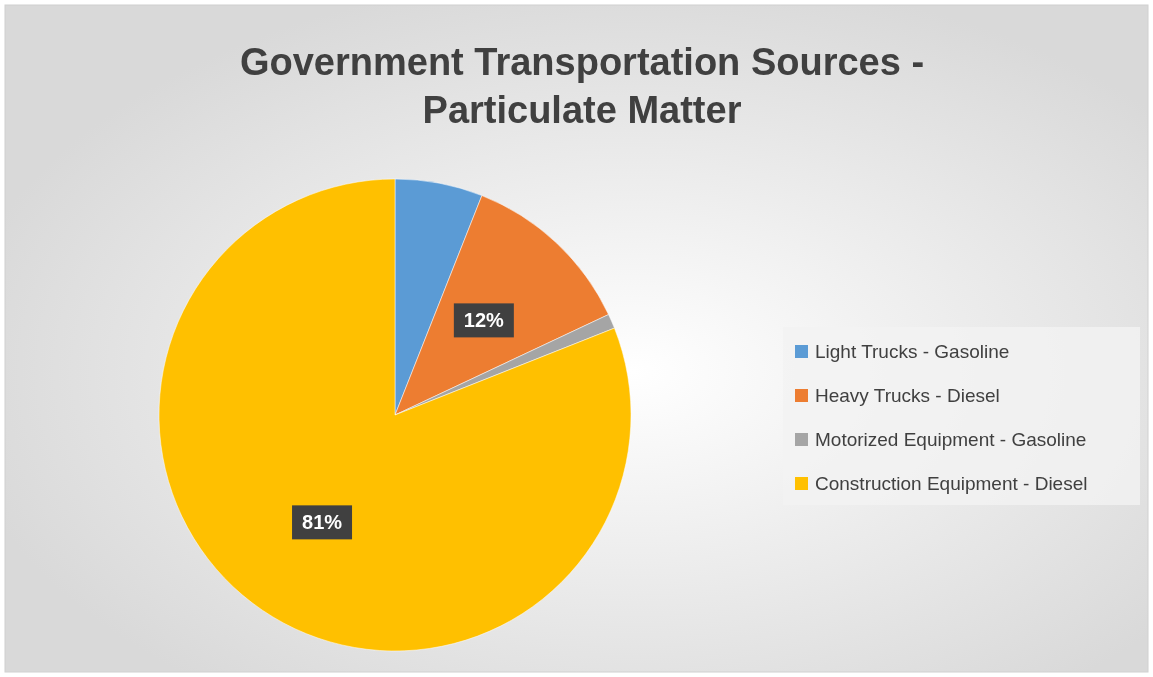 The width and height of the screenshot is (1153, 677). What do you see at coordinates (582, 86) in the screenshot?
I see `chart-title: Government Transportation Sources - Particulate Matter` at bounding box center [582, 86].